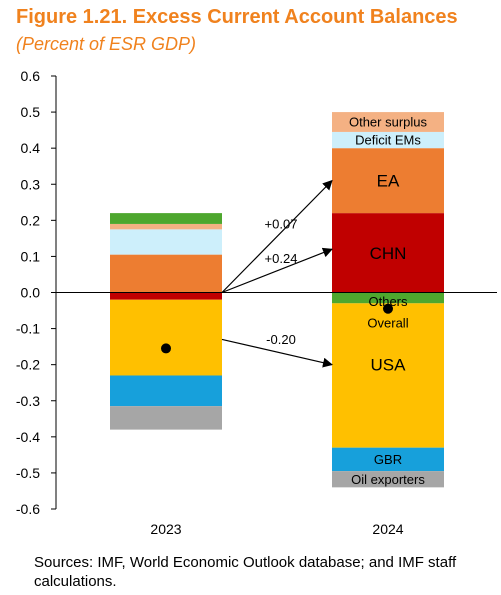  What do you see at coordinates (106, 44) in the screenshot?
I see `chart-subtitle: (Percent of ESR GDP)` at bounding box center [106, 44].